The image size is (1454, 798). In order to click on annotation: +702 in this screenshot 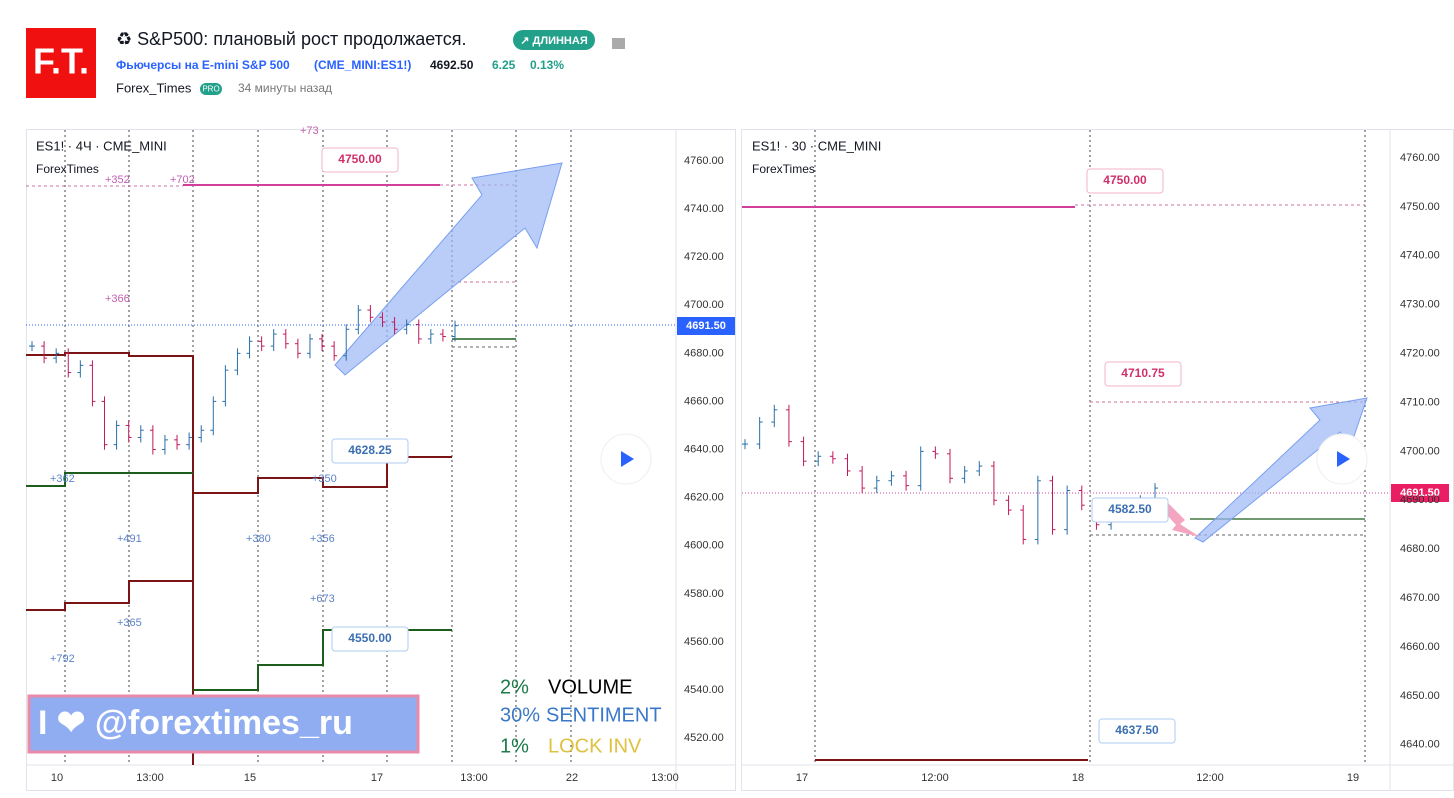, I will do `click(182, 180)`.